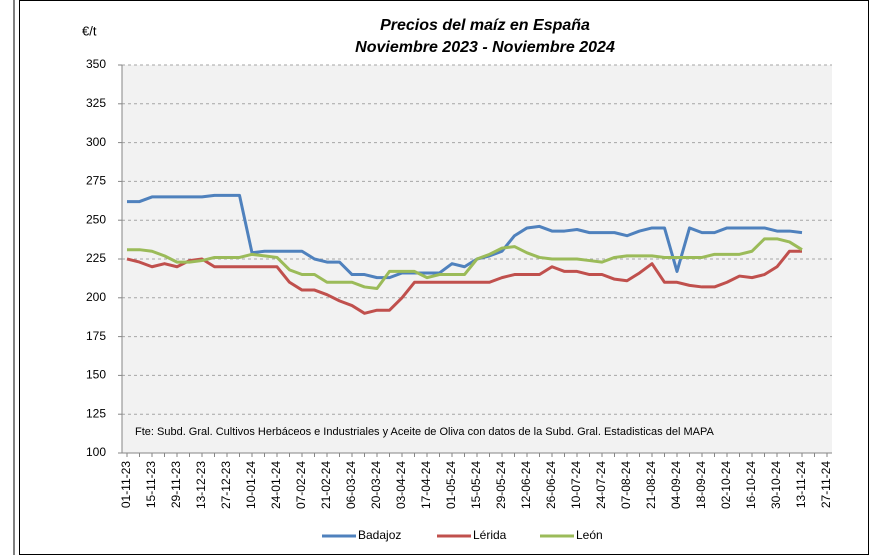 The width and height of the screenshot is (870, 555). I want to click on y-tick-label: 275, so click(96, 181).